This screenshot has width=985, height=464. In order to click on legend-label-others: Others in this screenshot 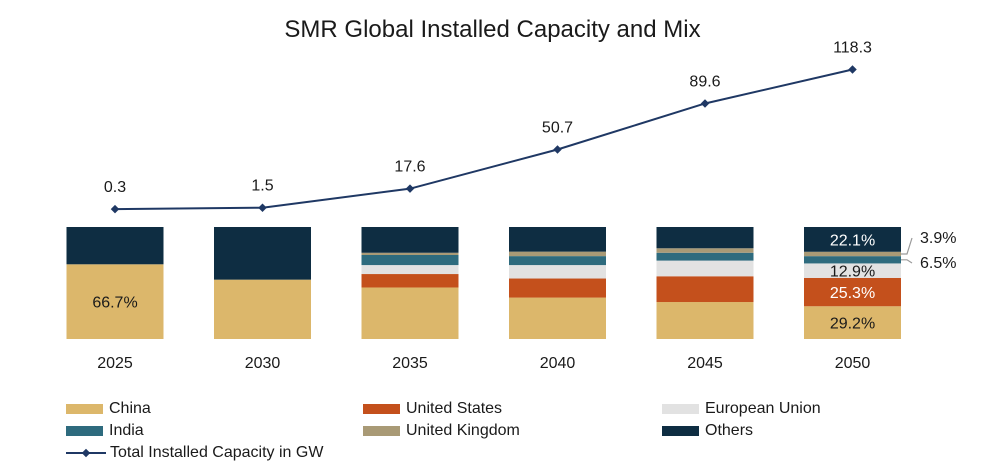, I will do `click(729, 430)`.